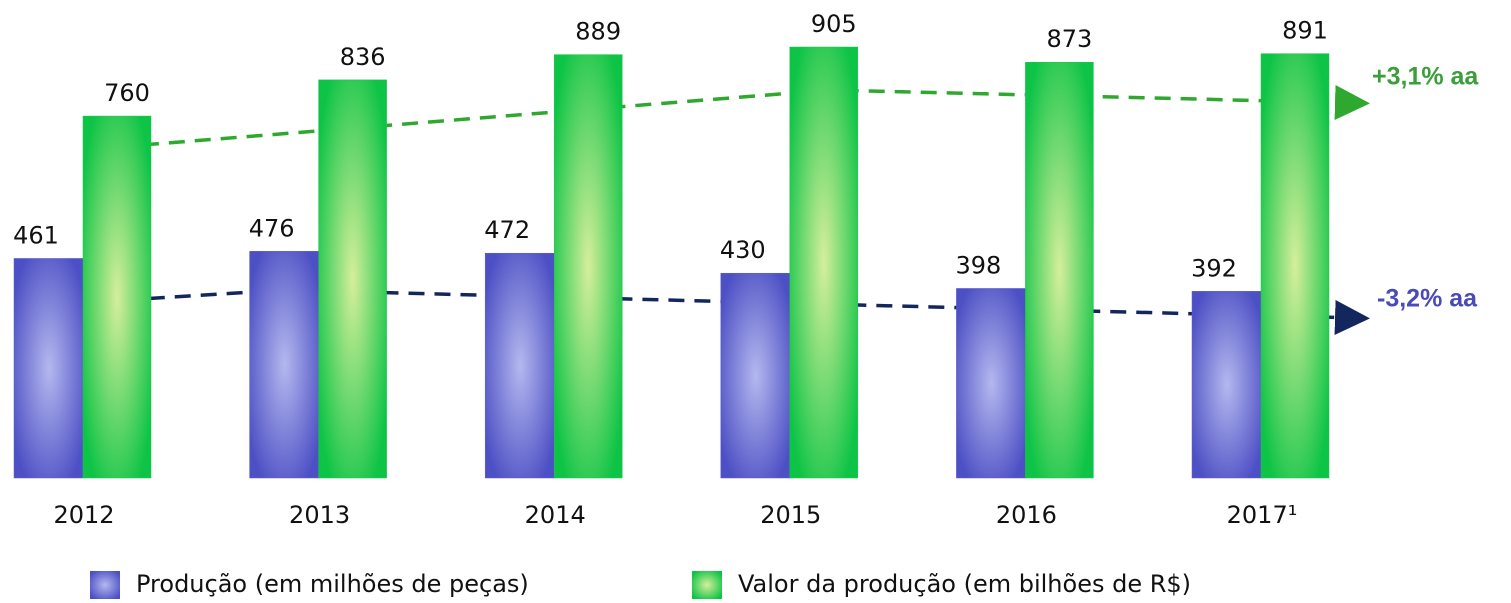 The image size is (1511, 603). I want to click on legend-label: Produção (em milhões de peças), so click(332, 584).